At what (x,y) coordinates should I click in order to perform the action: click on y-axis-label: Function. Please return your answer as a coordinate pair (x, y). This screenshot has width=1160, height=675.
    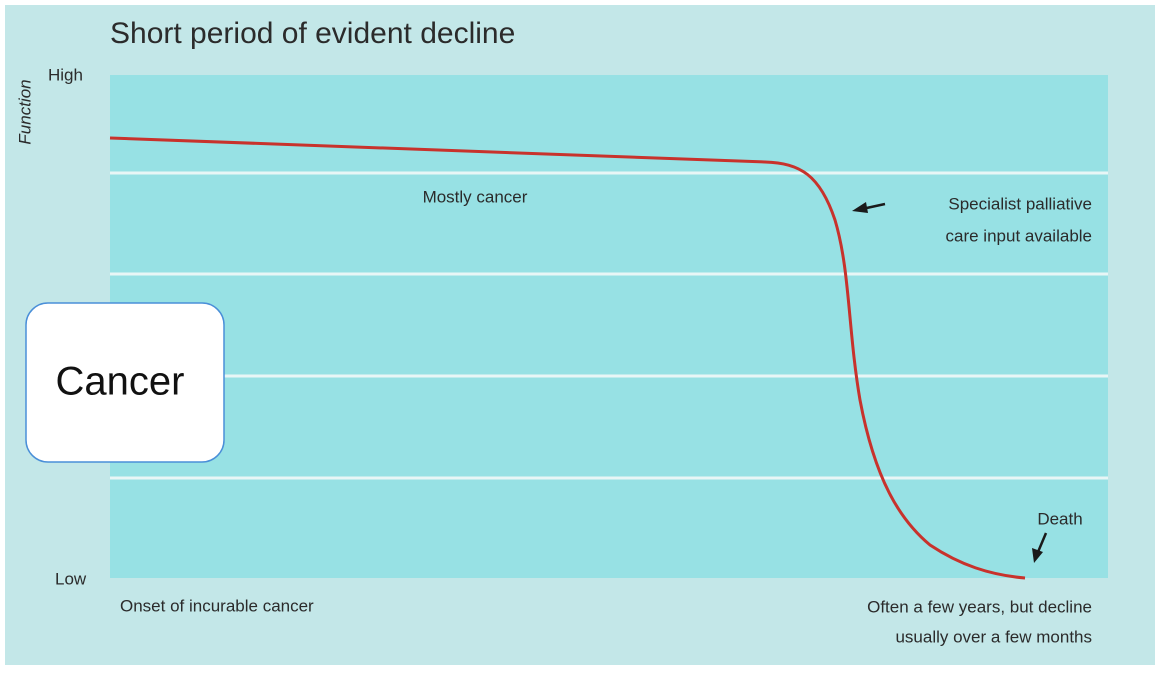
    Looking at the image, I should click on (24, 111).